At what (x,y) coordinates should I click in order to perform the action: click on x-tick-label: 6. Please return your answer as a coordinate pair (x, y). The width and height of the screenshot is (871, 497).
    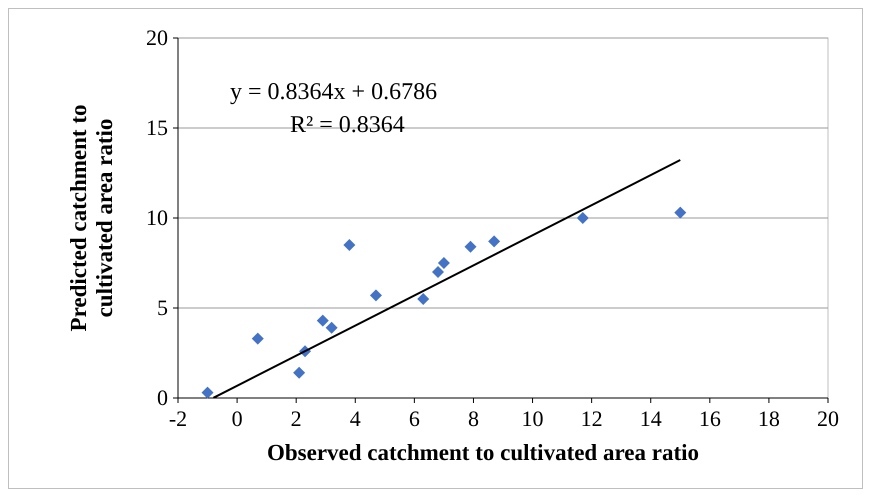
    Looking at the image, I should click on (414, 418).